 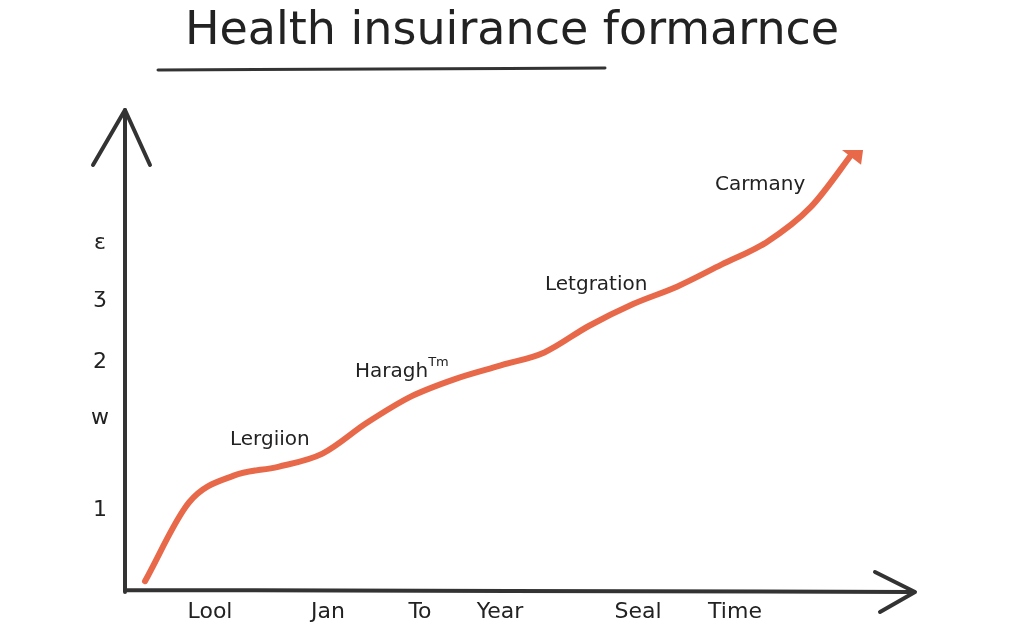 I want to click on text: ʒ, so click(x=100, y=295).